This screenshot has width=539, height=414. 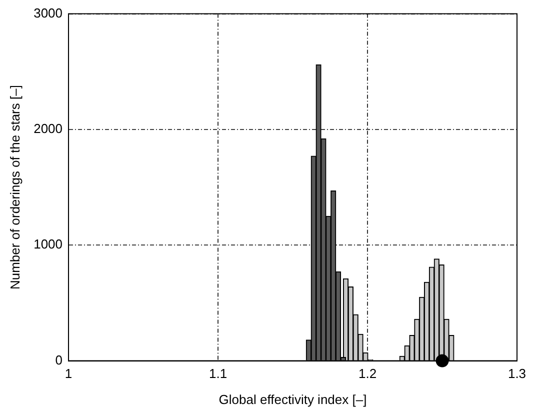 What do you see at coordinates (48, 244) in the screenshot?
I see `y-tick-label: 1000` at bounding box center [48, 244].